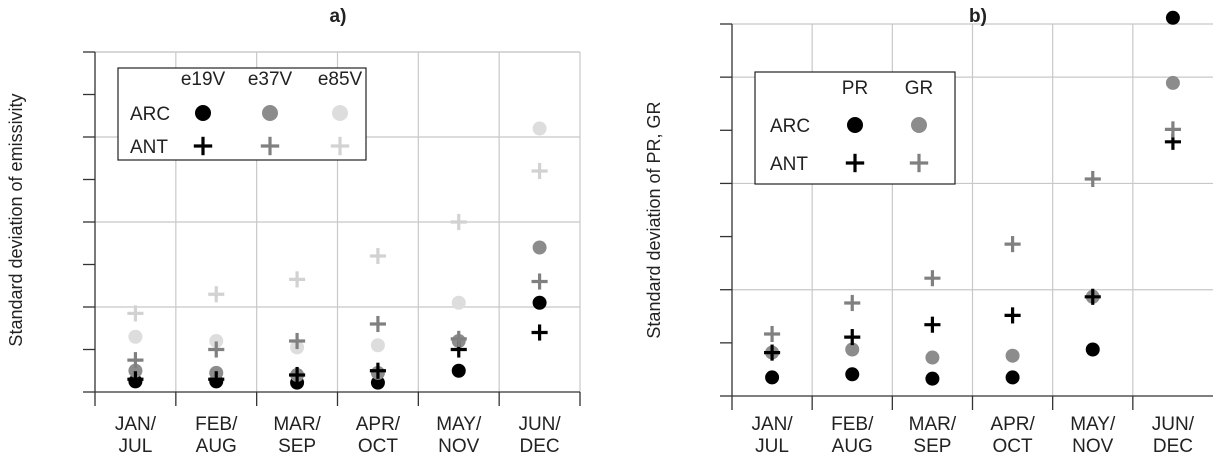 Image resolution: width=1213 pixels, height=461 pixels. I want to click on legend: e19V e37V e85V ARC ANT, so click(242, 114).